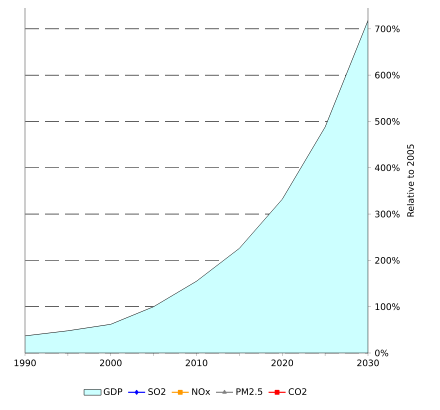  What do you see at coordinates (387, 214) in the screenshot?
I see `y-tick-label: 300%` at bounding box center [387, 214].